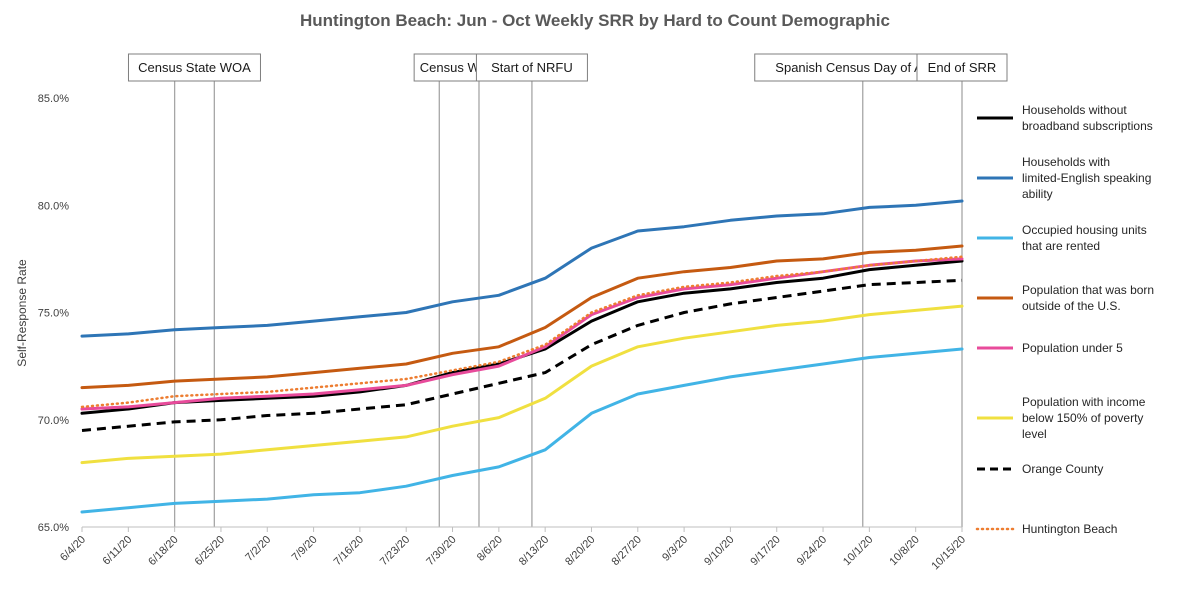 The width and height of the screenshot is (1191, 595). What do you see at coordinates (490, 549) in the screenshot?
I see `x-tick-label: 8/6/20` at bounding box center [490, 549].